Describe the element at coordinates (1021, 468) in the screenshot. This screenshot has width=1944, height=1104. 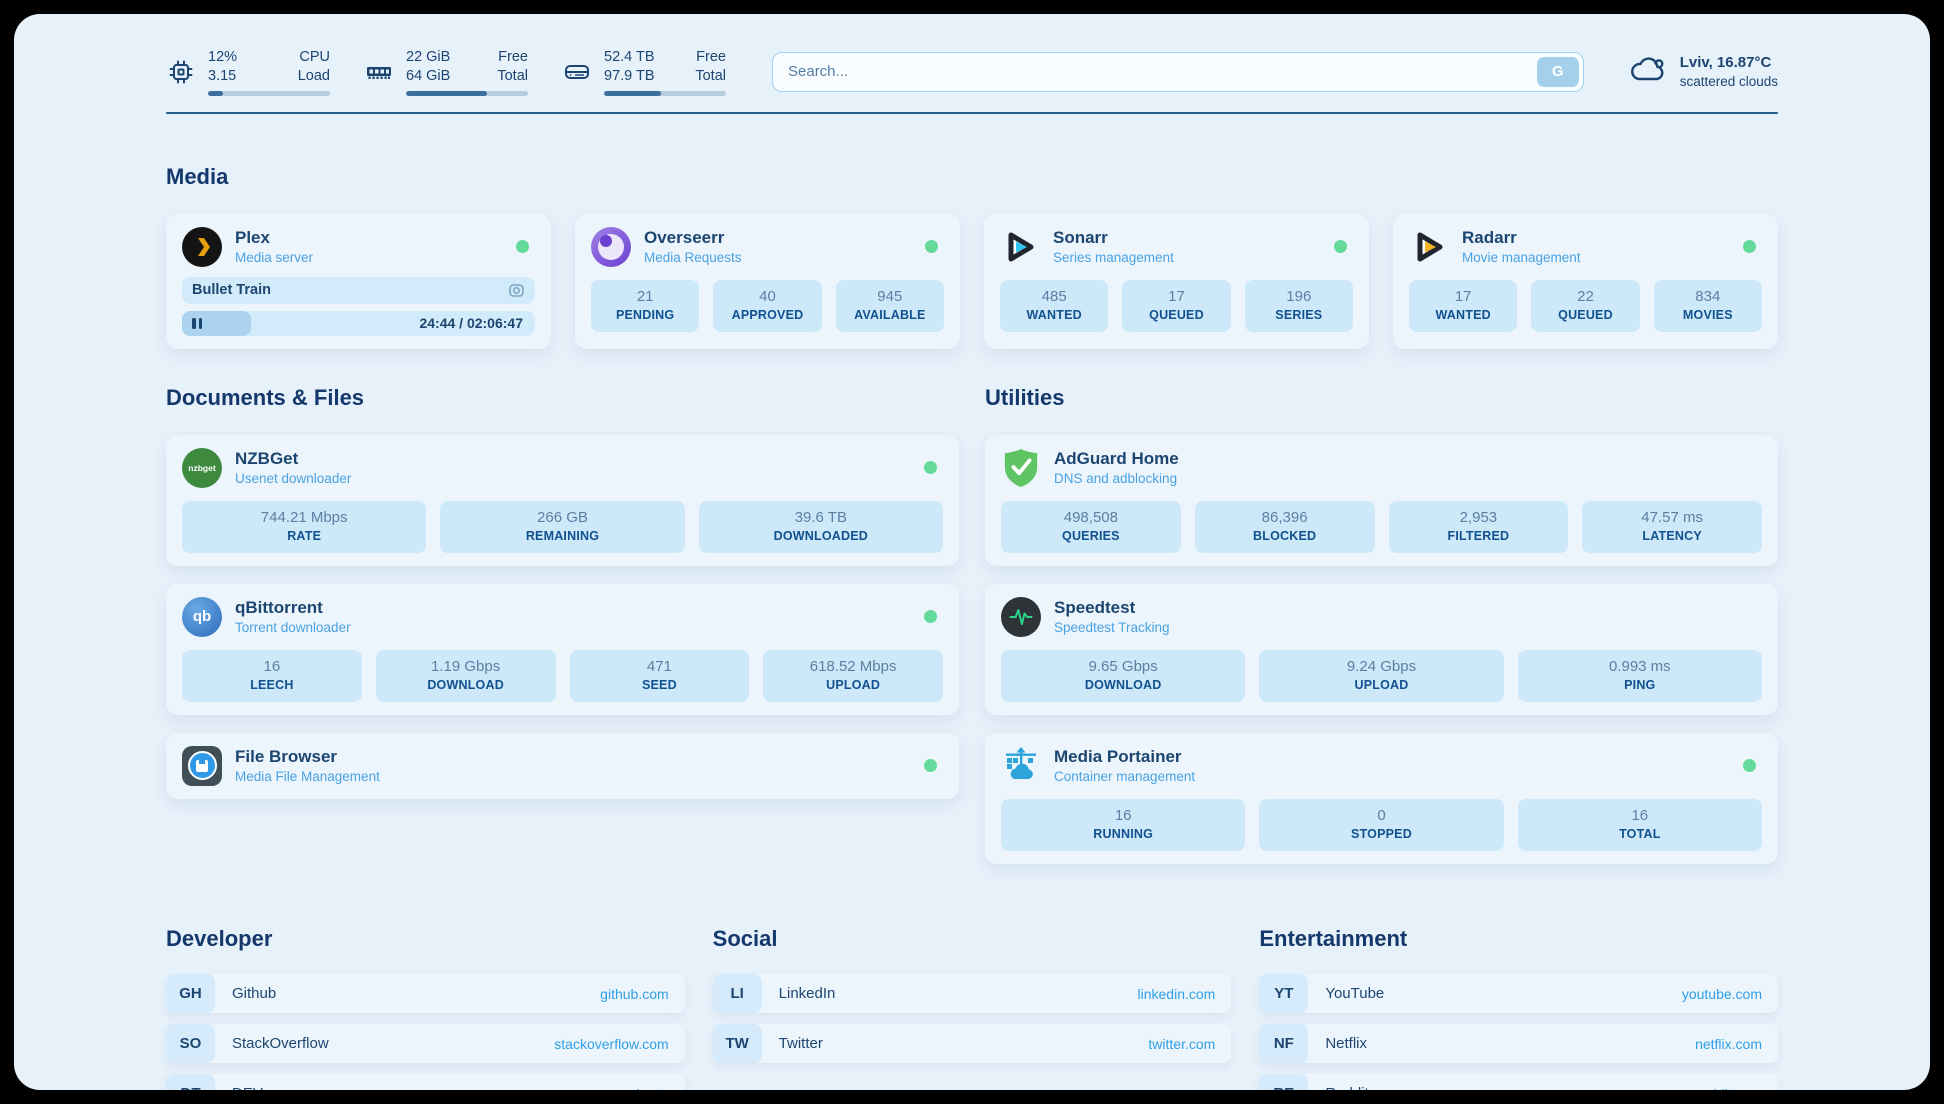
I see `adguard-icon` at that location.